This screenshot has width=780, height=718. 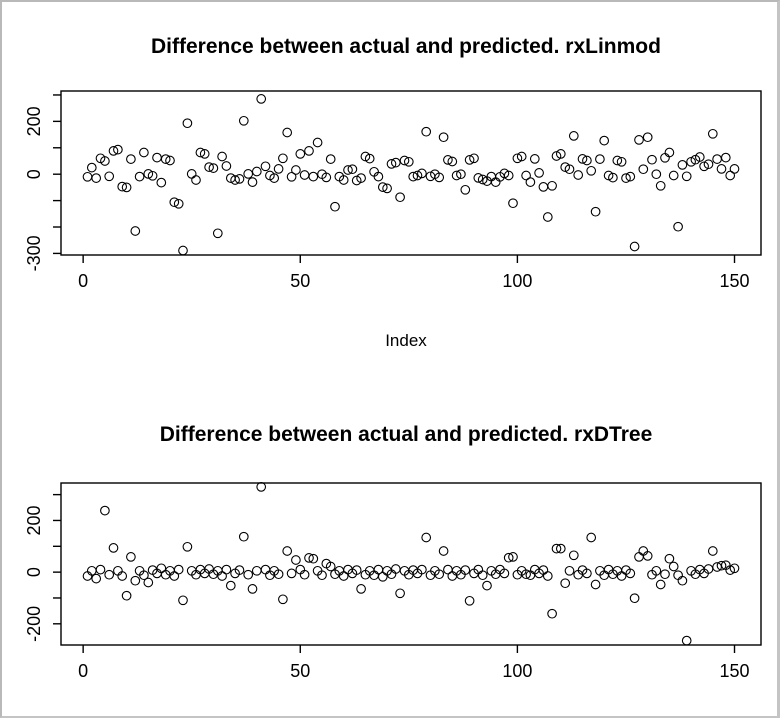 What do you see at coordinates (34, 253) in the screenshot?
I see `y-axis-tick-label: -300` at bounding box center [34, 253].